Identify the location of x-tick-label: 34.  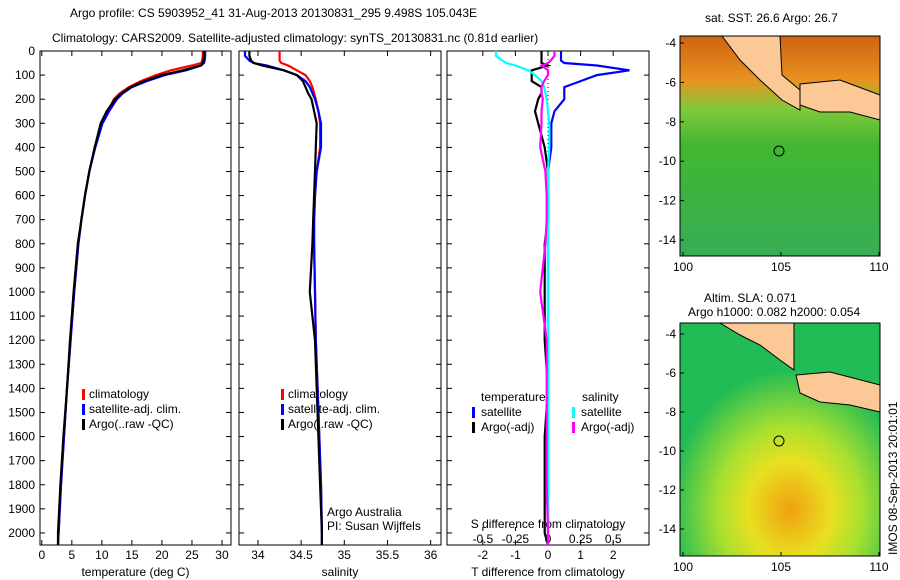
(258, 555).